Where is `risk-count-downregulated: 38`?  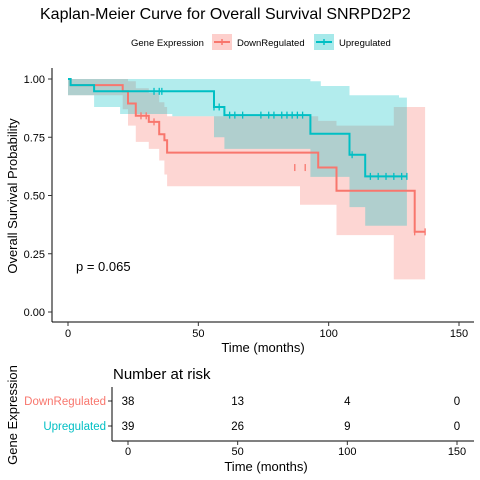 risk-count-downregulated: 38 is located at coordinates (128, 402).